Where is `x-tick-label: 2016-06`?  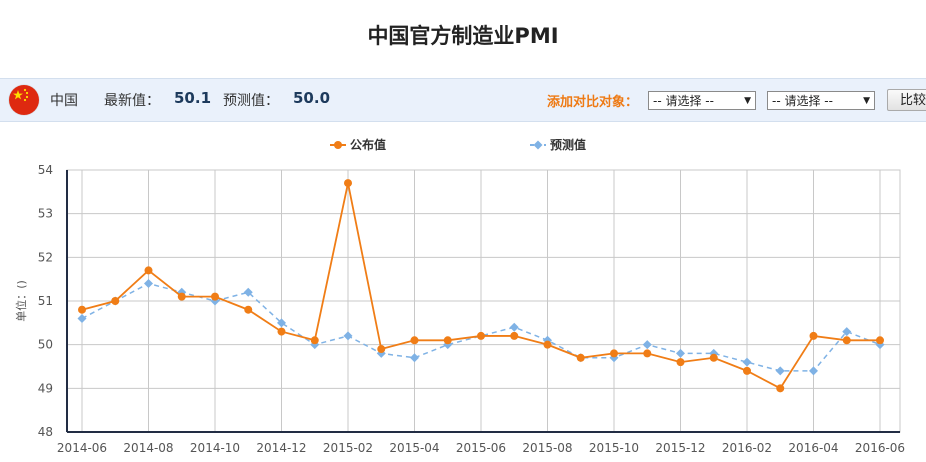
x-tick-label: 2016-06 is located at coordinates (880, 448).